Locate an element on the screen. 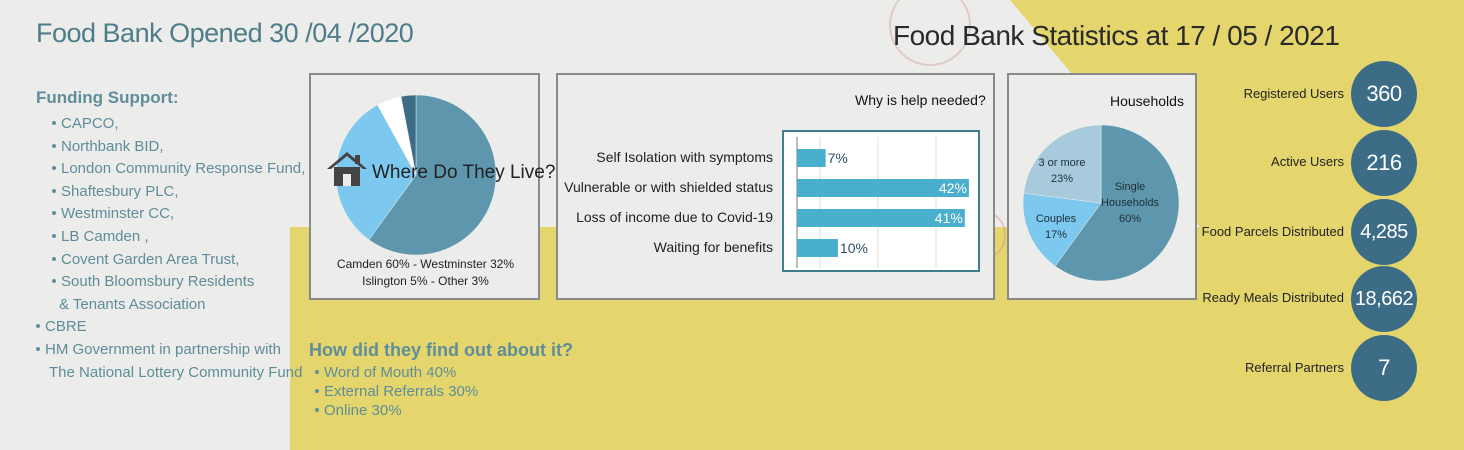 This screenshot has width=1464, height=450. households-title: Households is located at coordinates (1147, 101).